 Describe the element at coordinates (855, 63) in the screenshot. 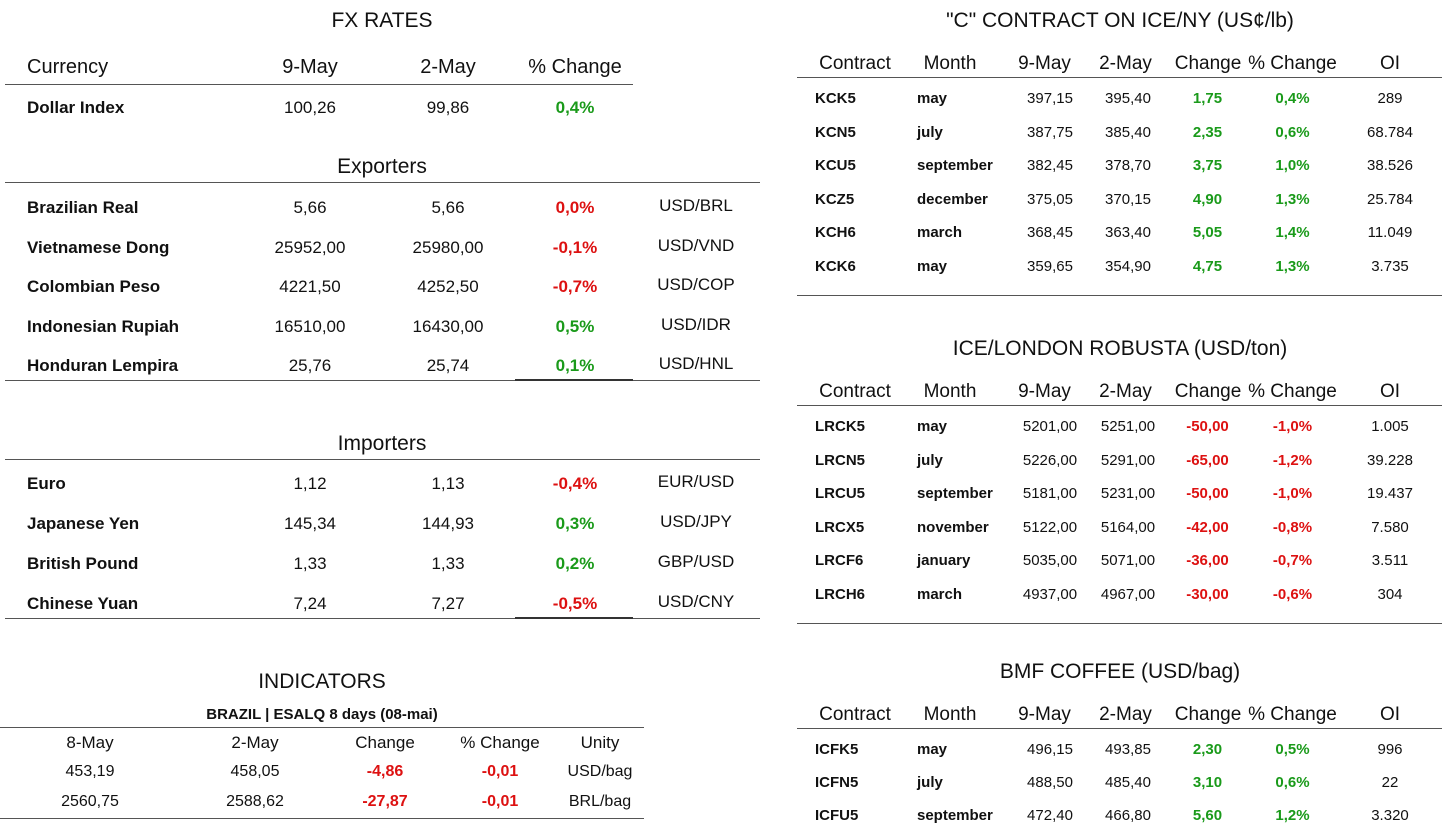

I see `futures-header: Contract` at that location.